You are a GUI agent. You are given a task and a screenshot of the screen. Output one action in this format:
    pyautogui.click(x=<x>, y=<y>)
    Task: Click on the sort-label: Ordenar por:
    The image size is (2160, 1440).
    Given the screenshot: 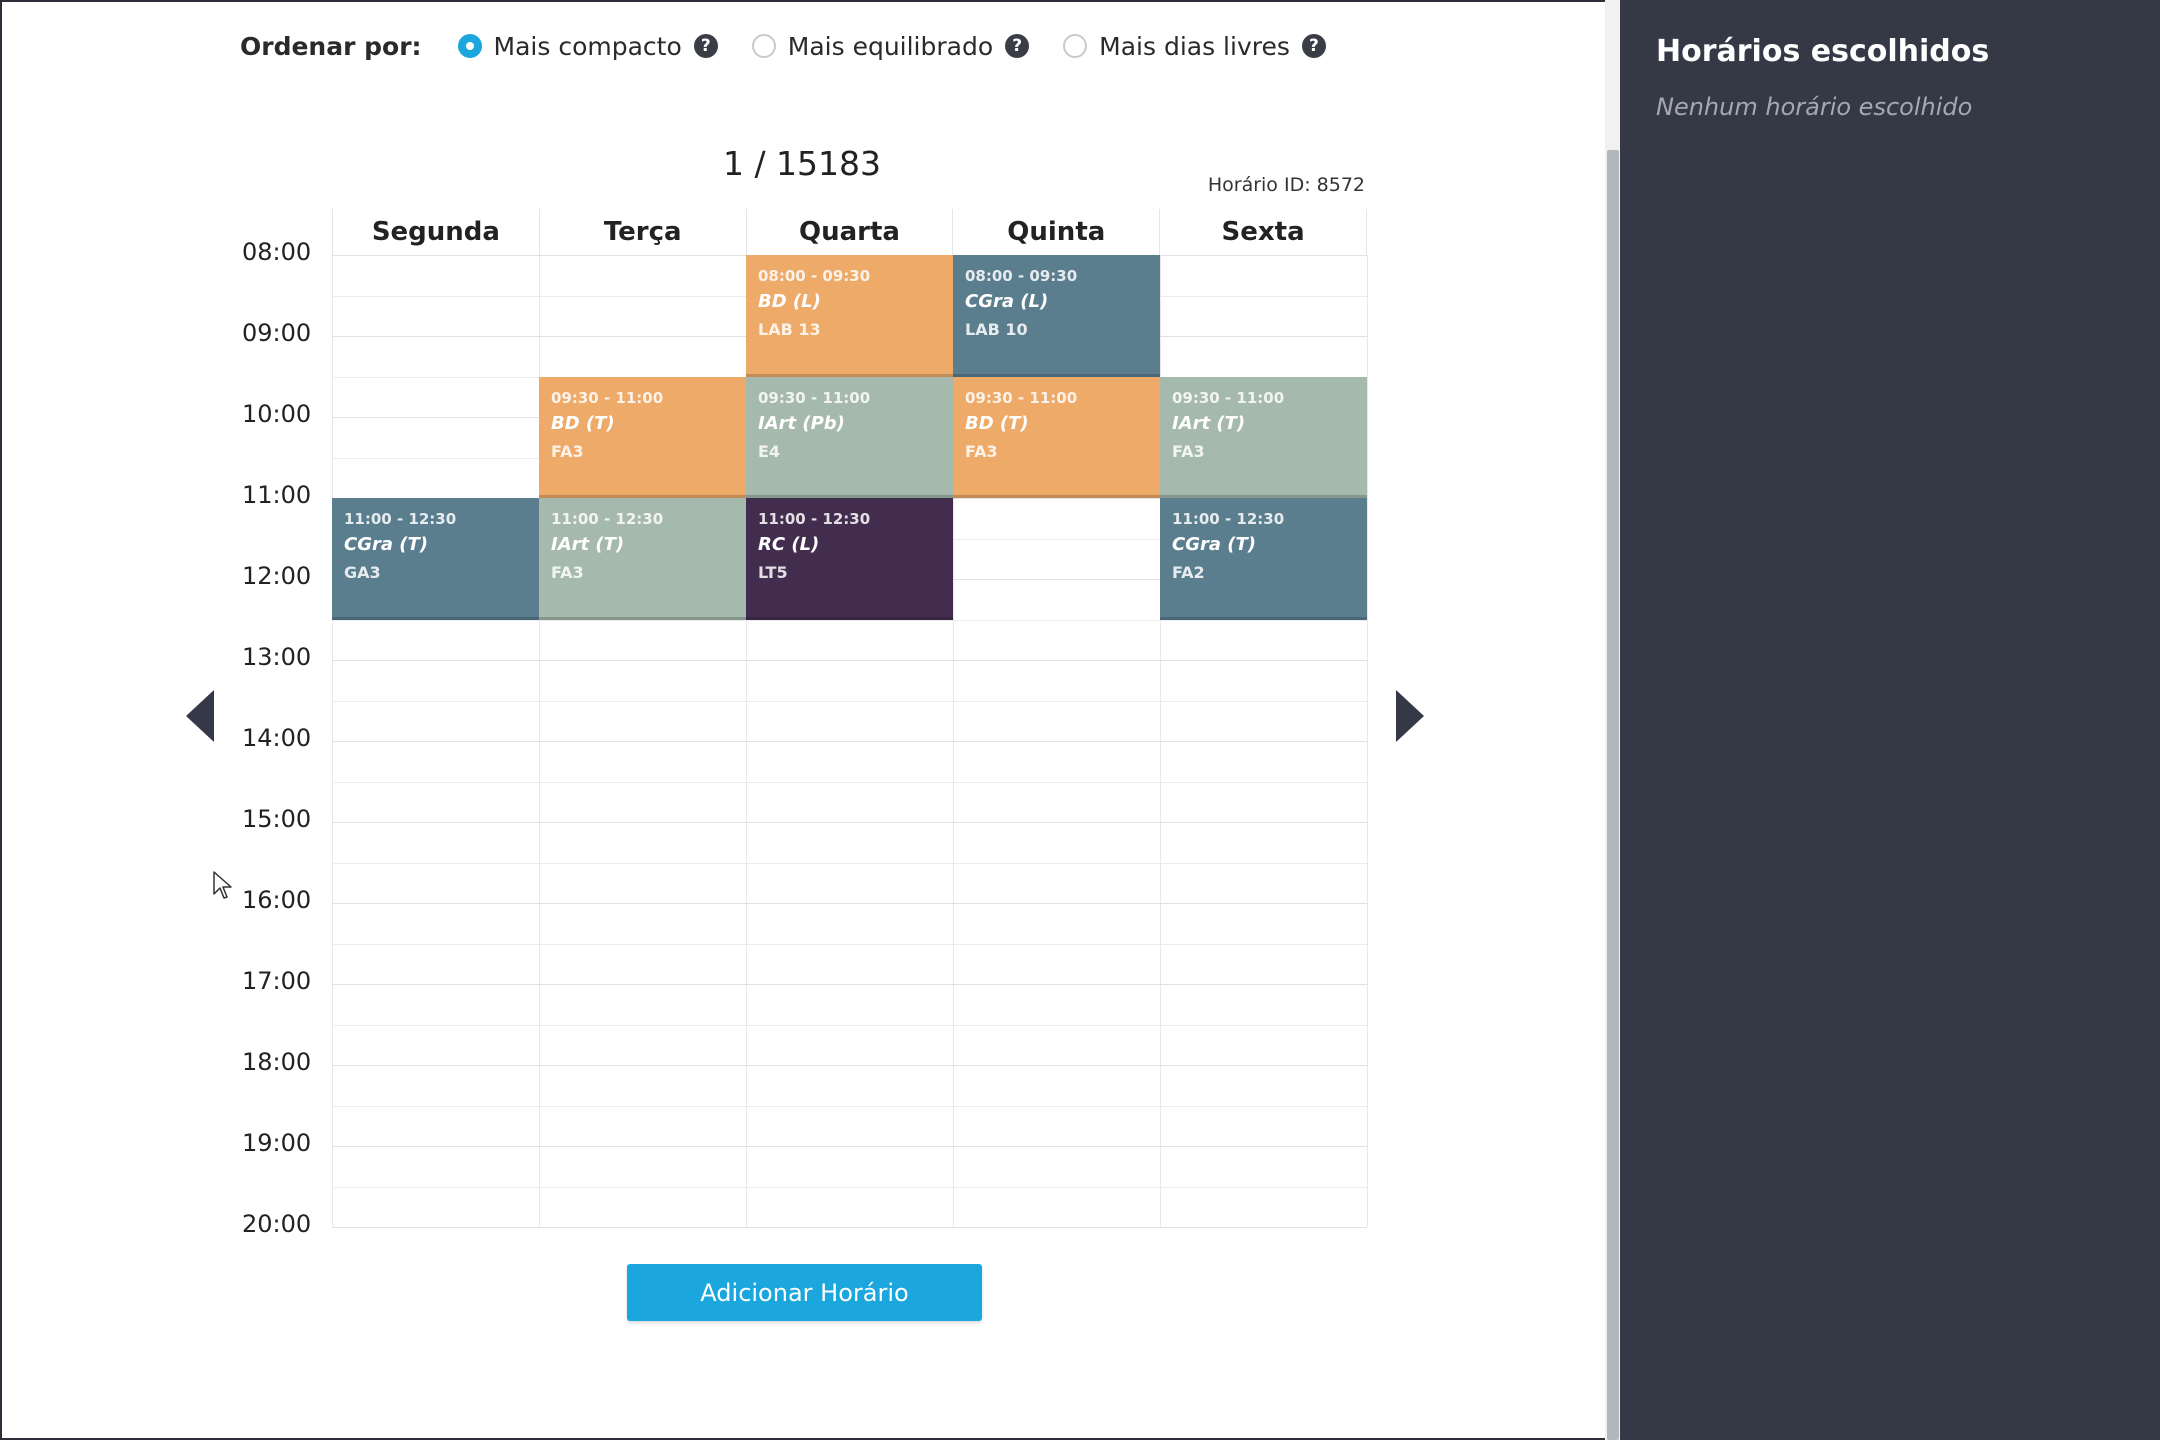 What is the action you would take?
    pyautogui.click(x=331, y=46)
    